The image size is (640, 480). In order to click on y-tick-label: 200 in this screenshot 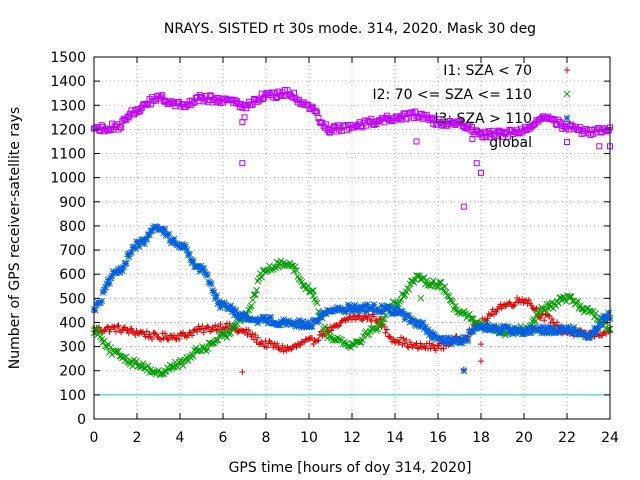, I will do `click(72, 372)`.